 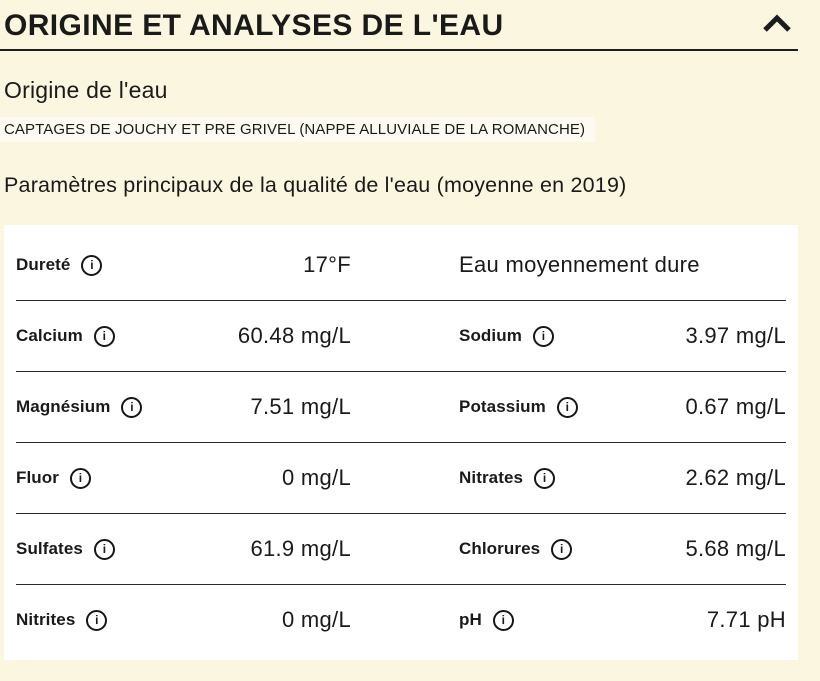 I want to click on param-value: 2.62 mg/L, so click(x=735, y=477).